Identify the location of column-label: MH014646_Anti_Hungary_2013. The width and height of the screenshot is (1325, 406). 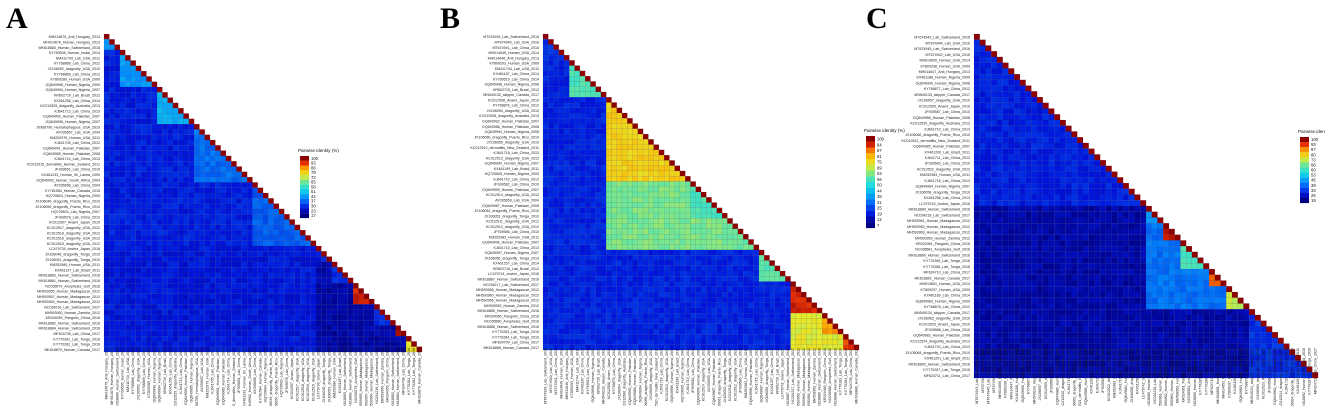
(567, 373).